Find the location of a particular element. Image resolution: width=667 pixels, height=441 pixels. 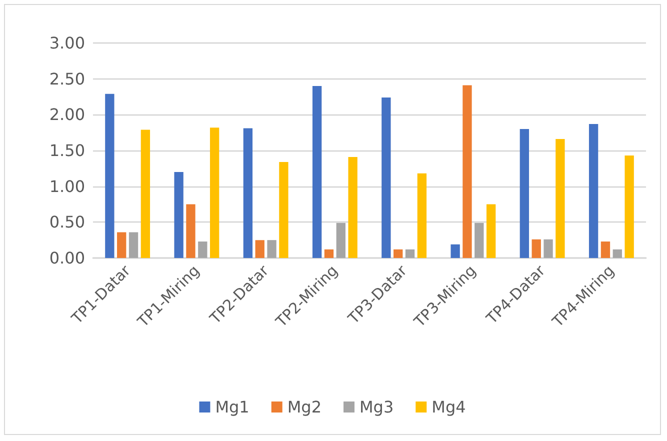

legend-label: Mg3 is located at coordinates (377, 407).